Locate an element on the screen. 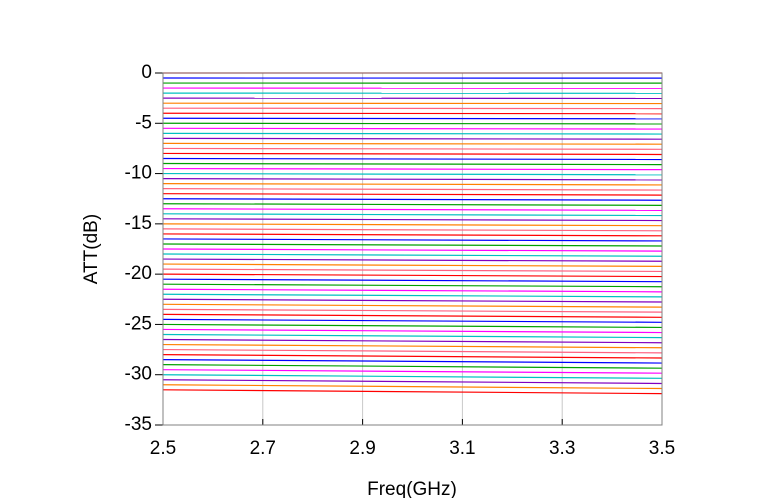  x-tick-label: 3.3 is located at coordinates (562, 448).